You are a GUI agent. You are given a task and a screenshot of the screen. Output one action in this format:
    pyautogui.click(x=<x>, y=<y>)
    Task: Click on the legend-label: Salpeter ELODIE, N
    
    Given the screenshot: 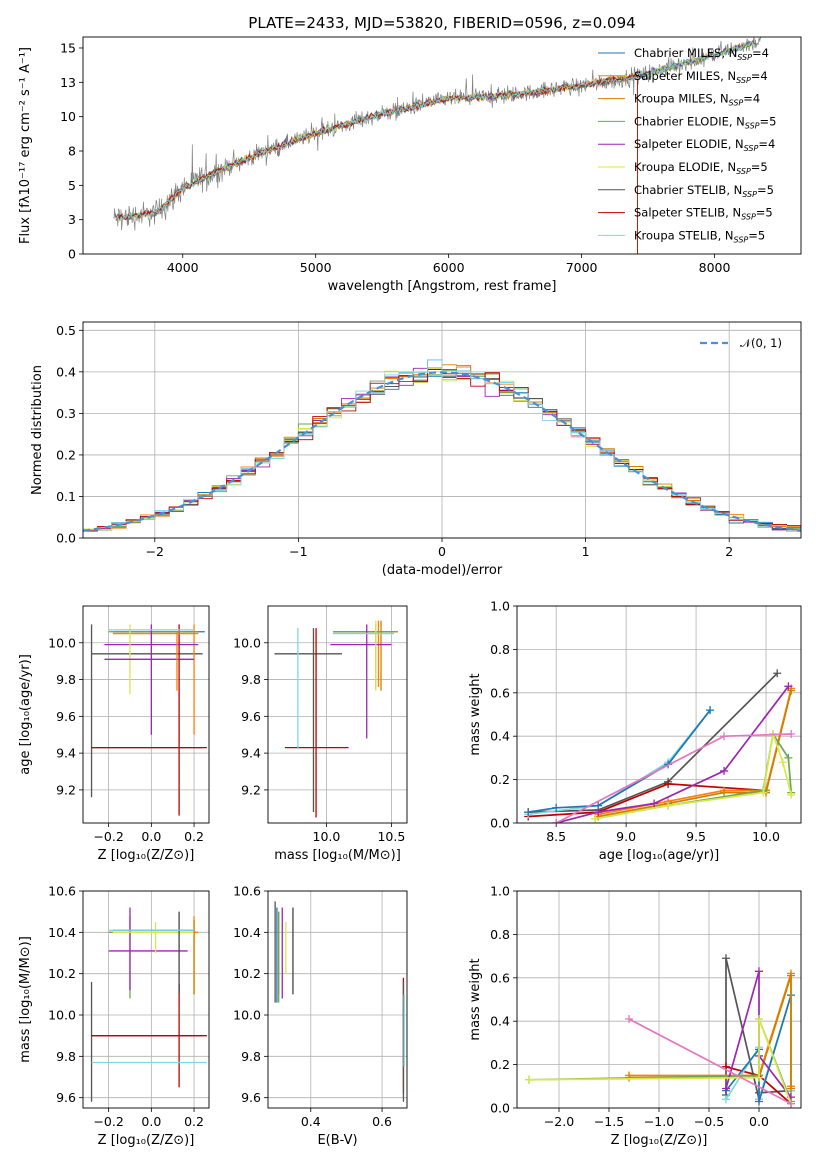 What is the action you would take?
    pyautogui.click(x=689, y=144)
    